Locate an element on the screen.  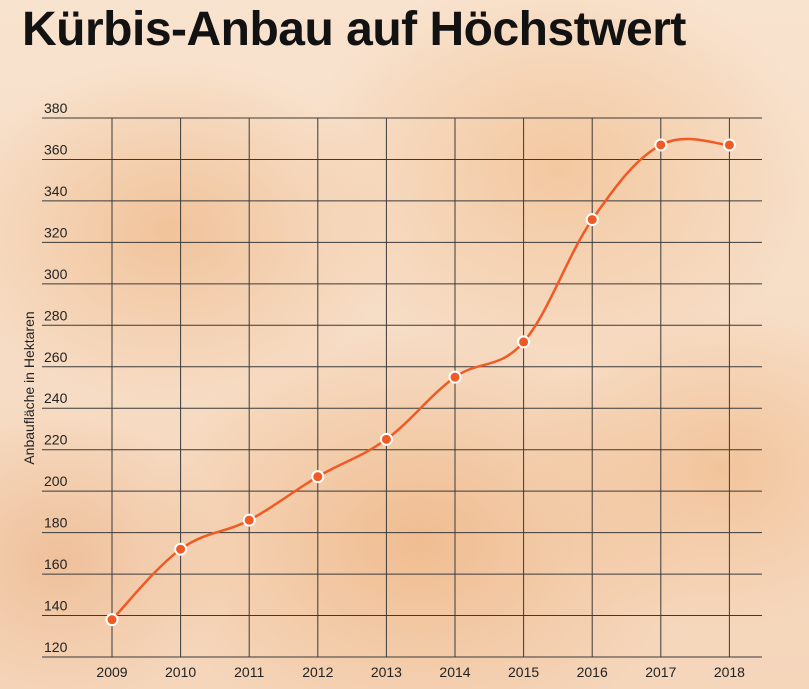
x-axis-ticks: 2009 2010 2011 2012 2013 2014 2015 2016 2017 2018 is located at coordinates (420, 672).